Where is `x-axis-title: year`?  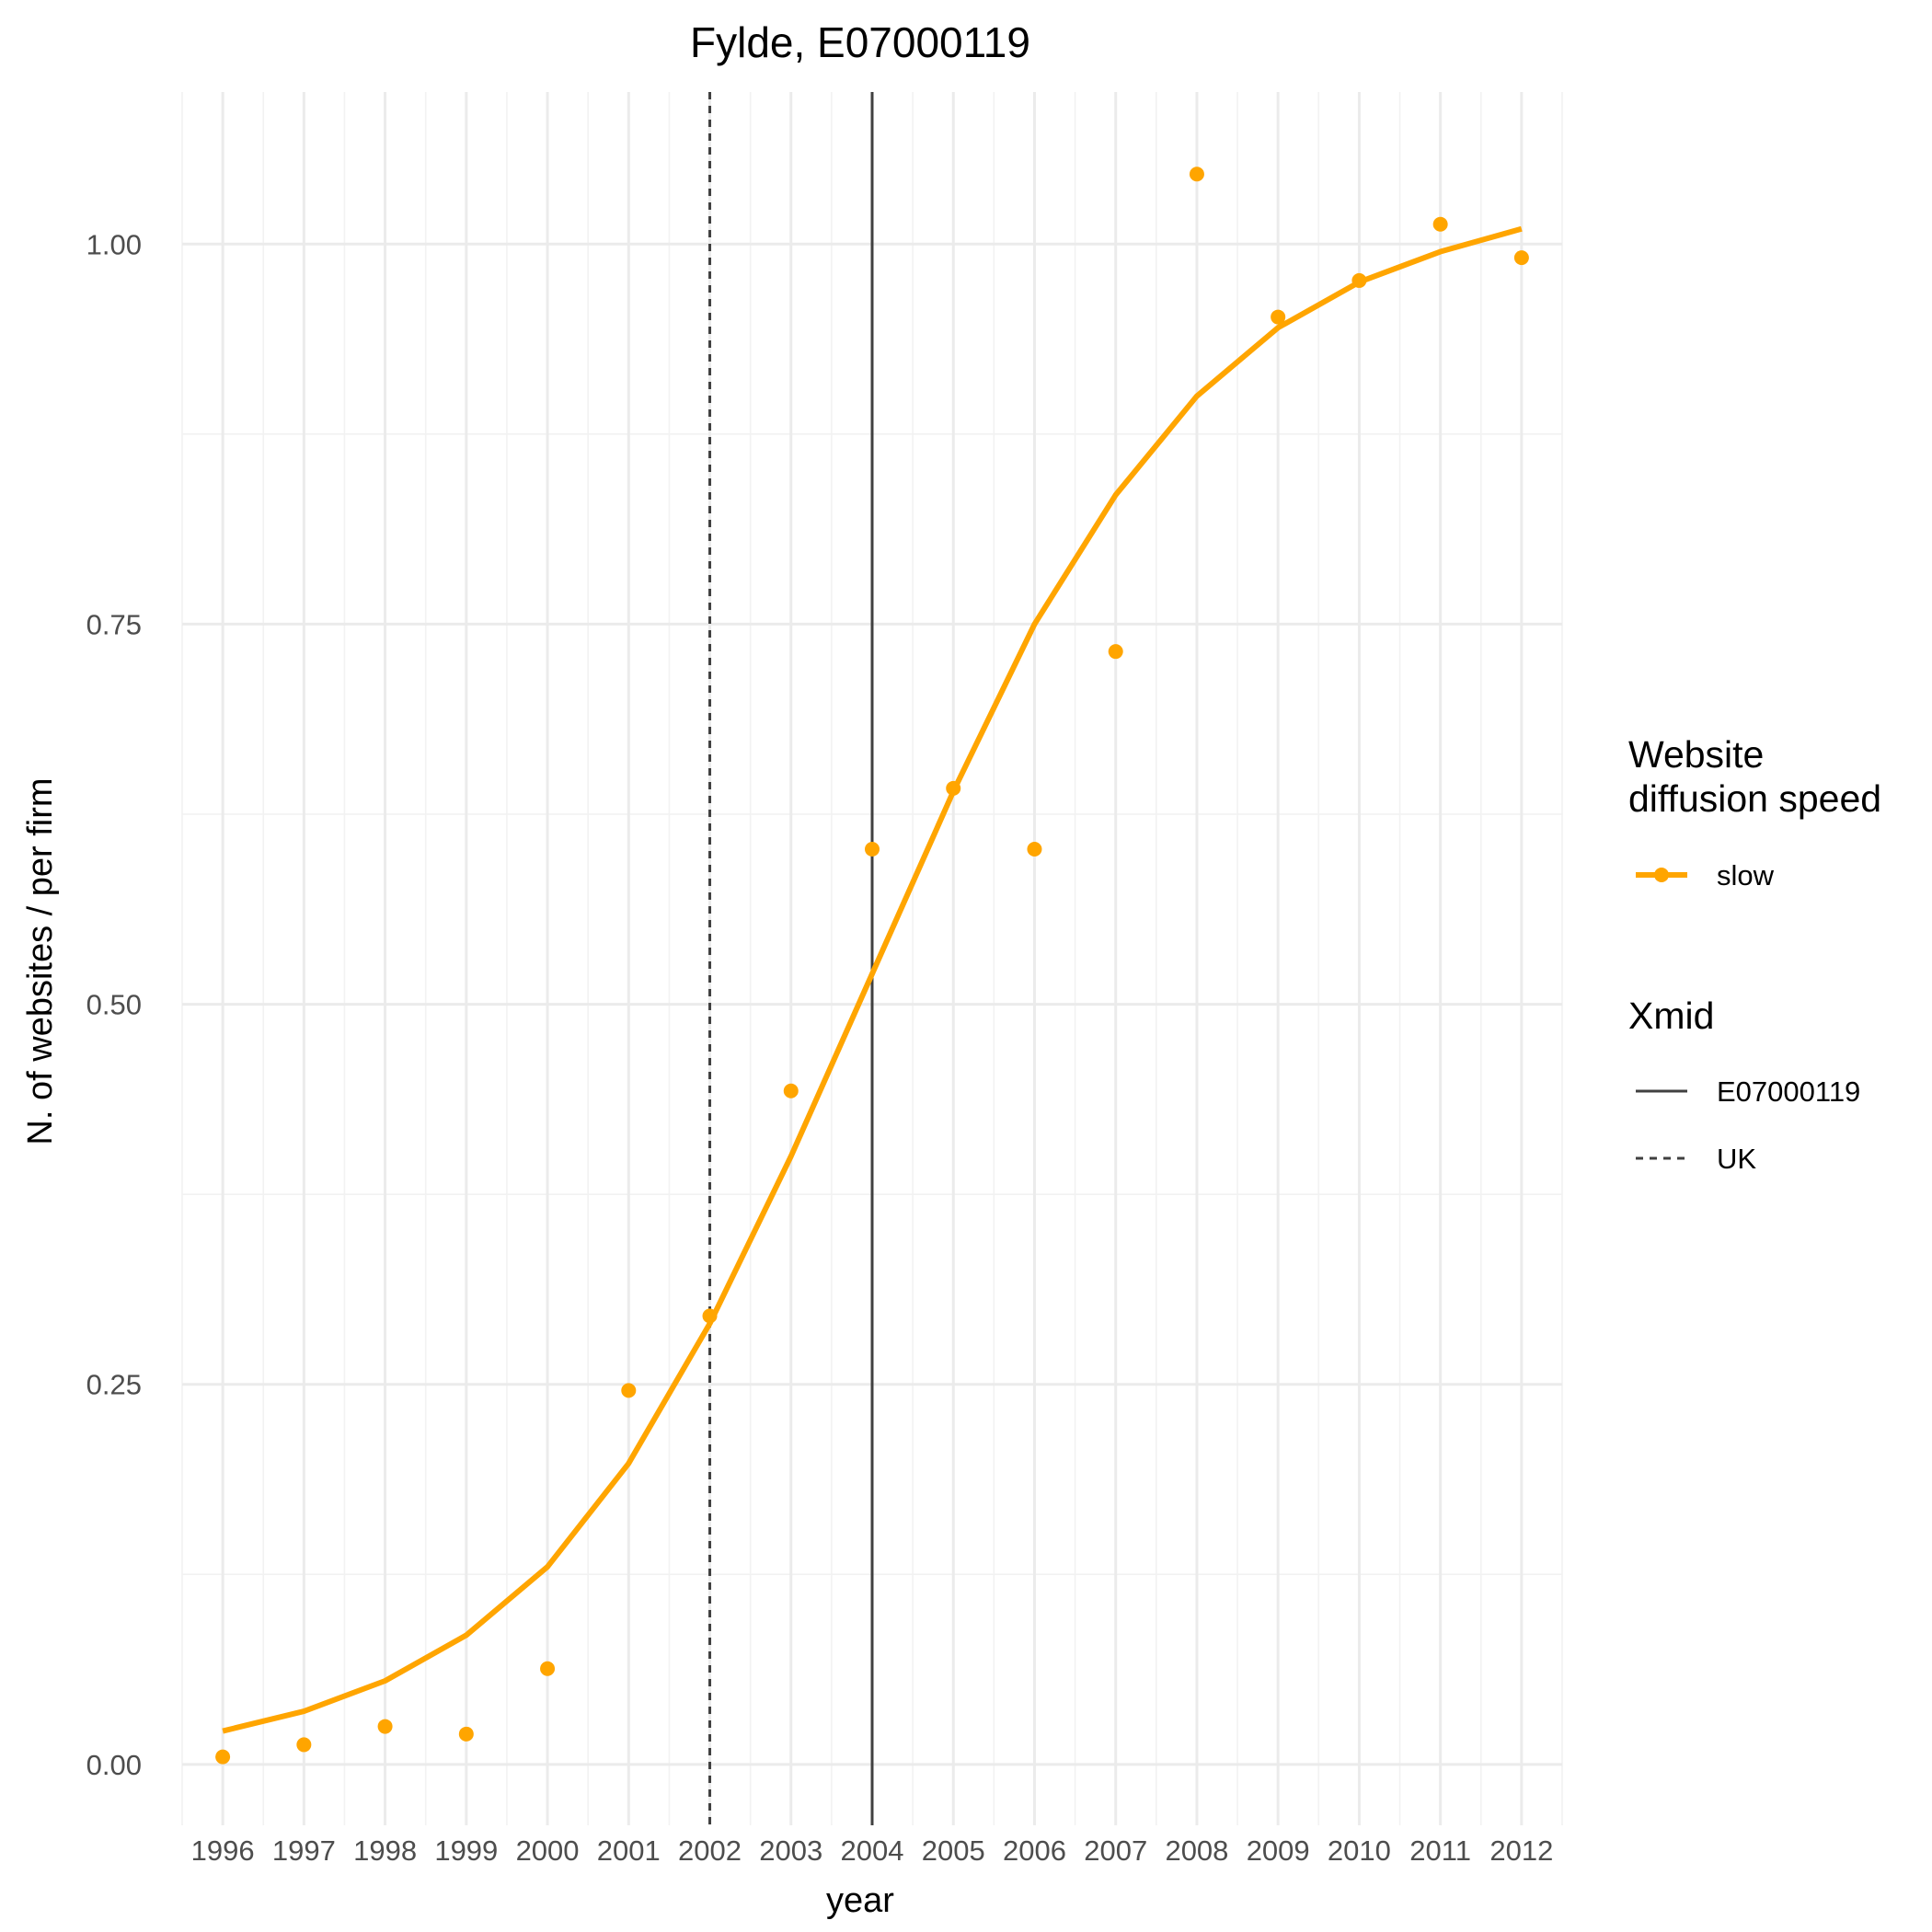 x-axis-title: year is located at coordinates (860, 1901).